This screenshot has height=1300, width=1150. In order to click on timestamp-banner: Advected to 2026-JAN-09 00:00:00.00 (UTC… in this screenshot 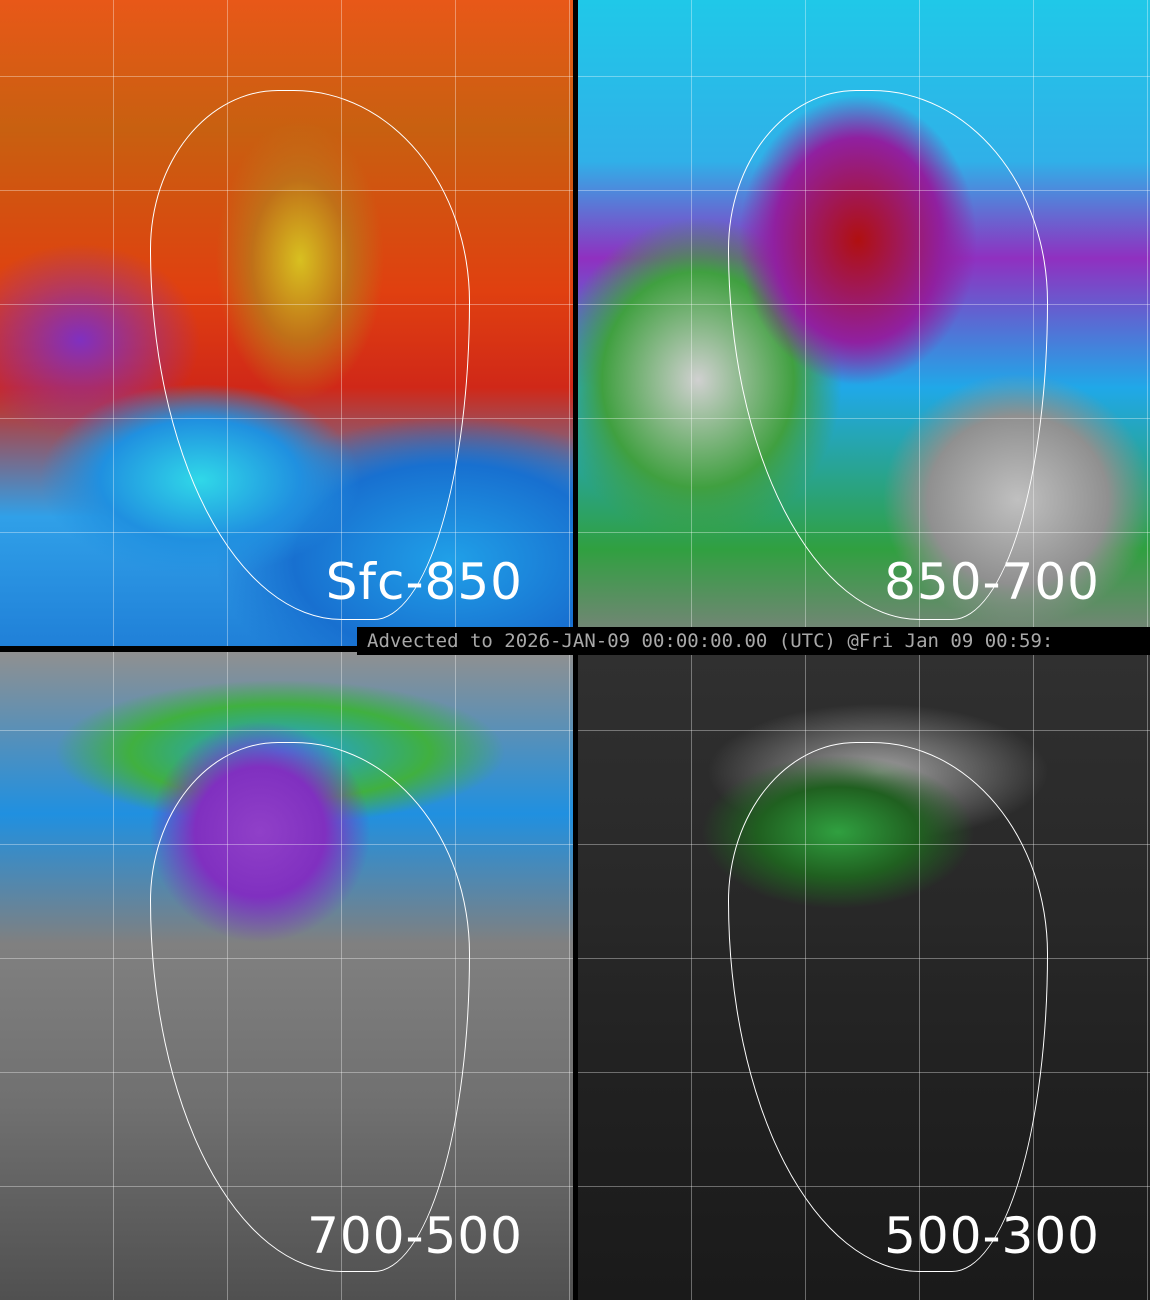, I will do `click(753, 641)`.